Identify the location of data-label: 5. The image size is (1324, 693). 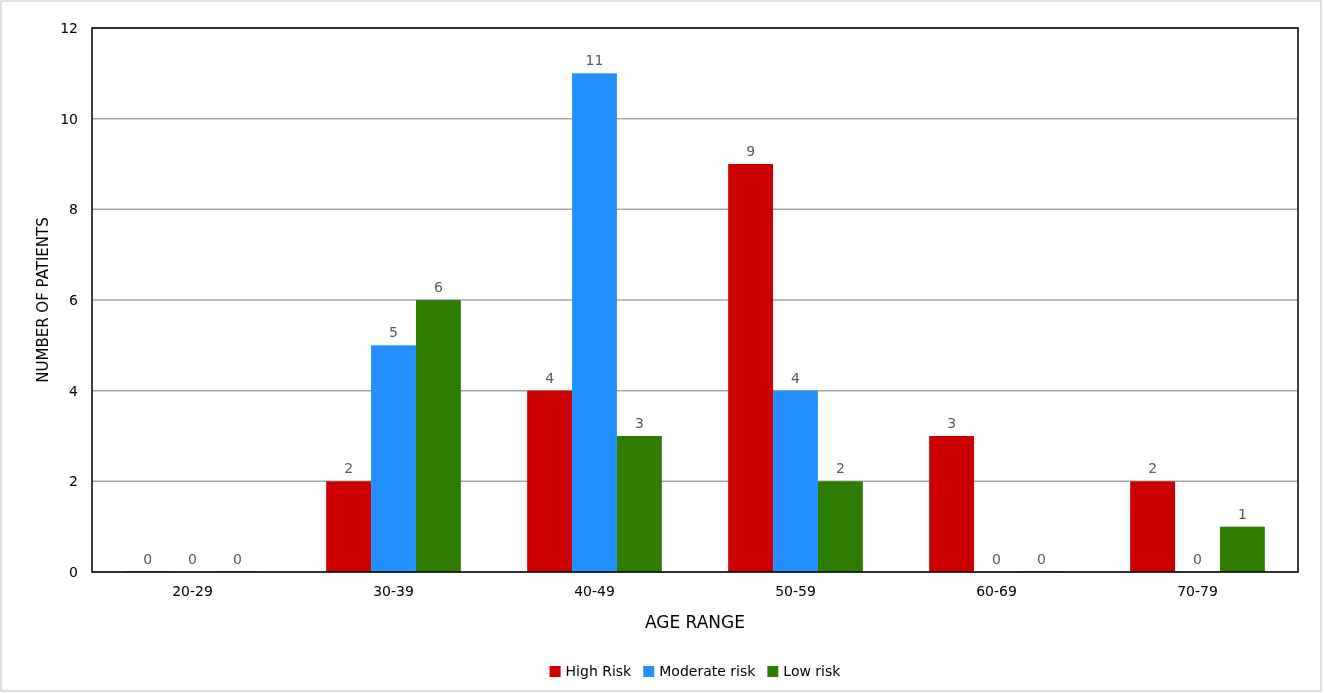
(393, 332).